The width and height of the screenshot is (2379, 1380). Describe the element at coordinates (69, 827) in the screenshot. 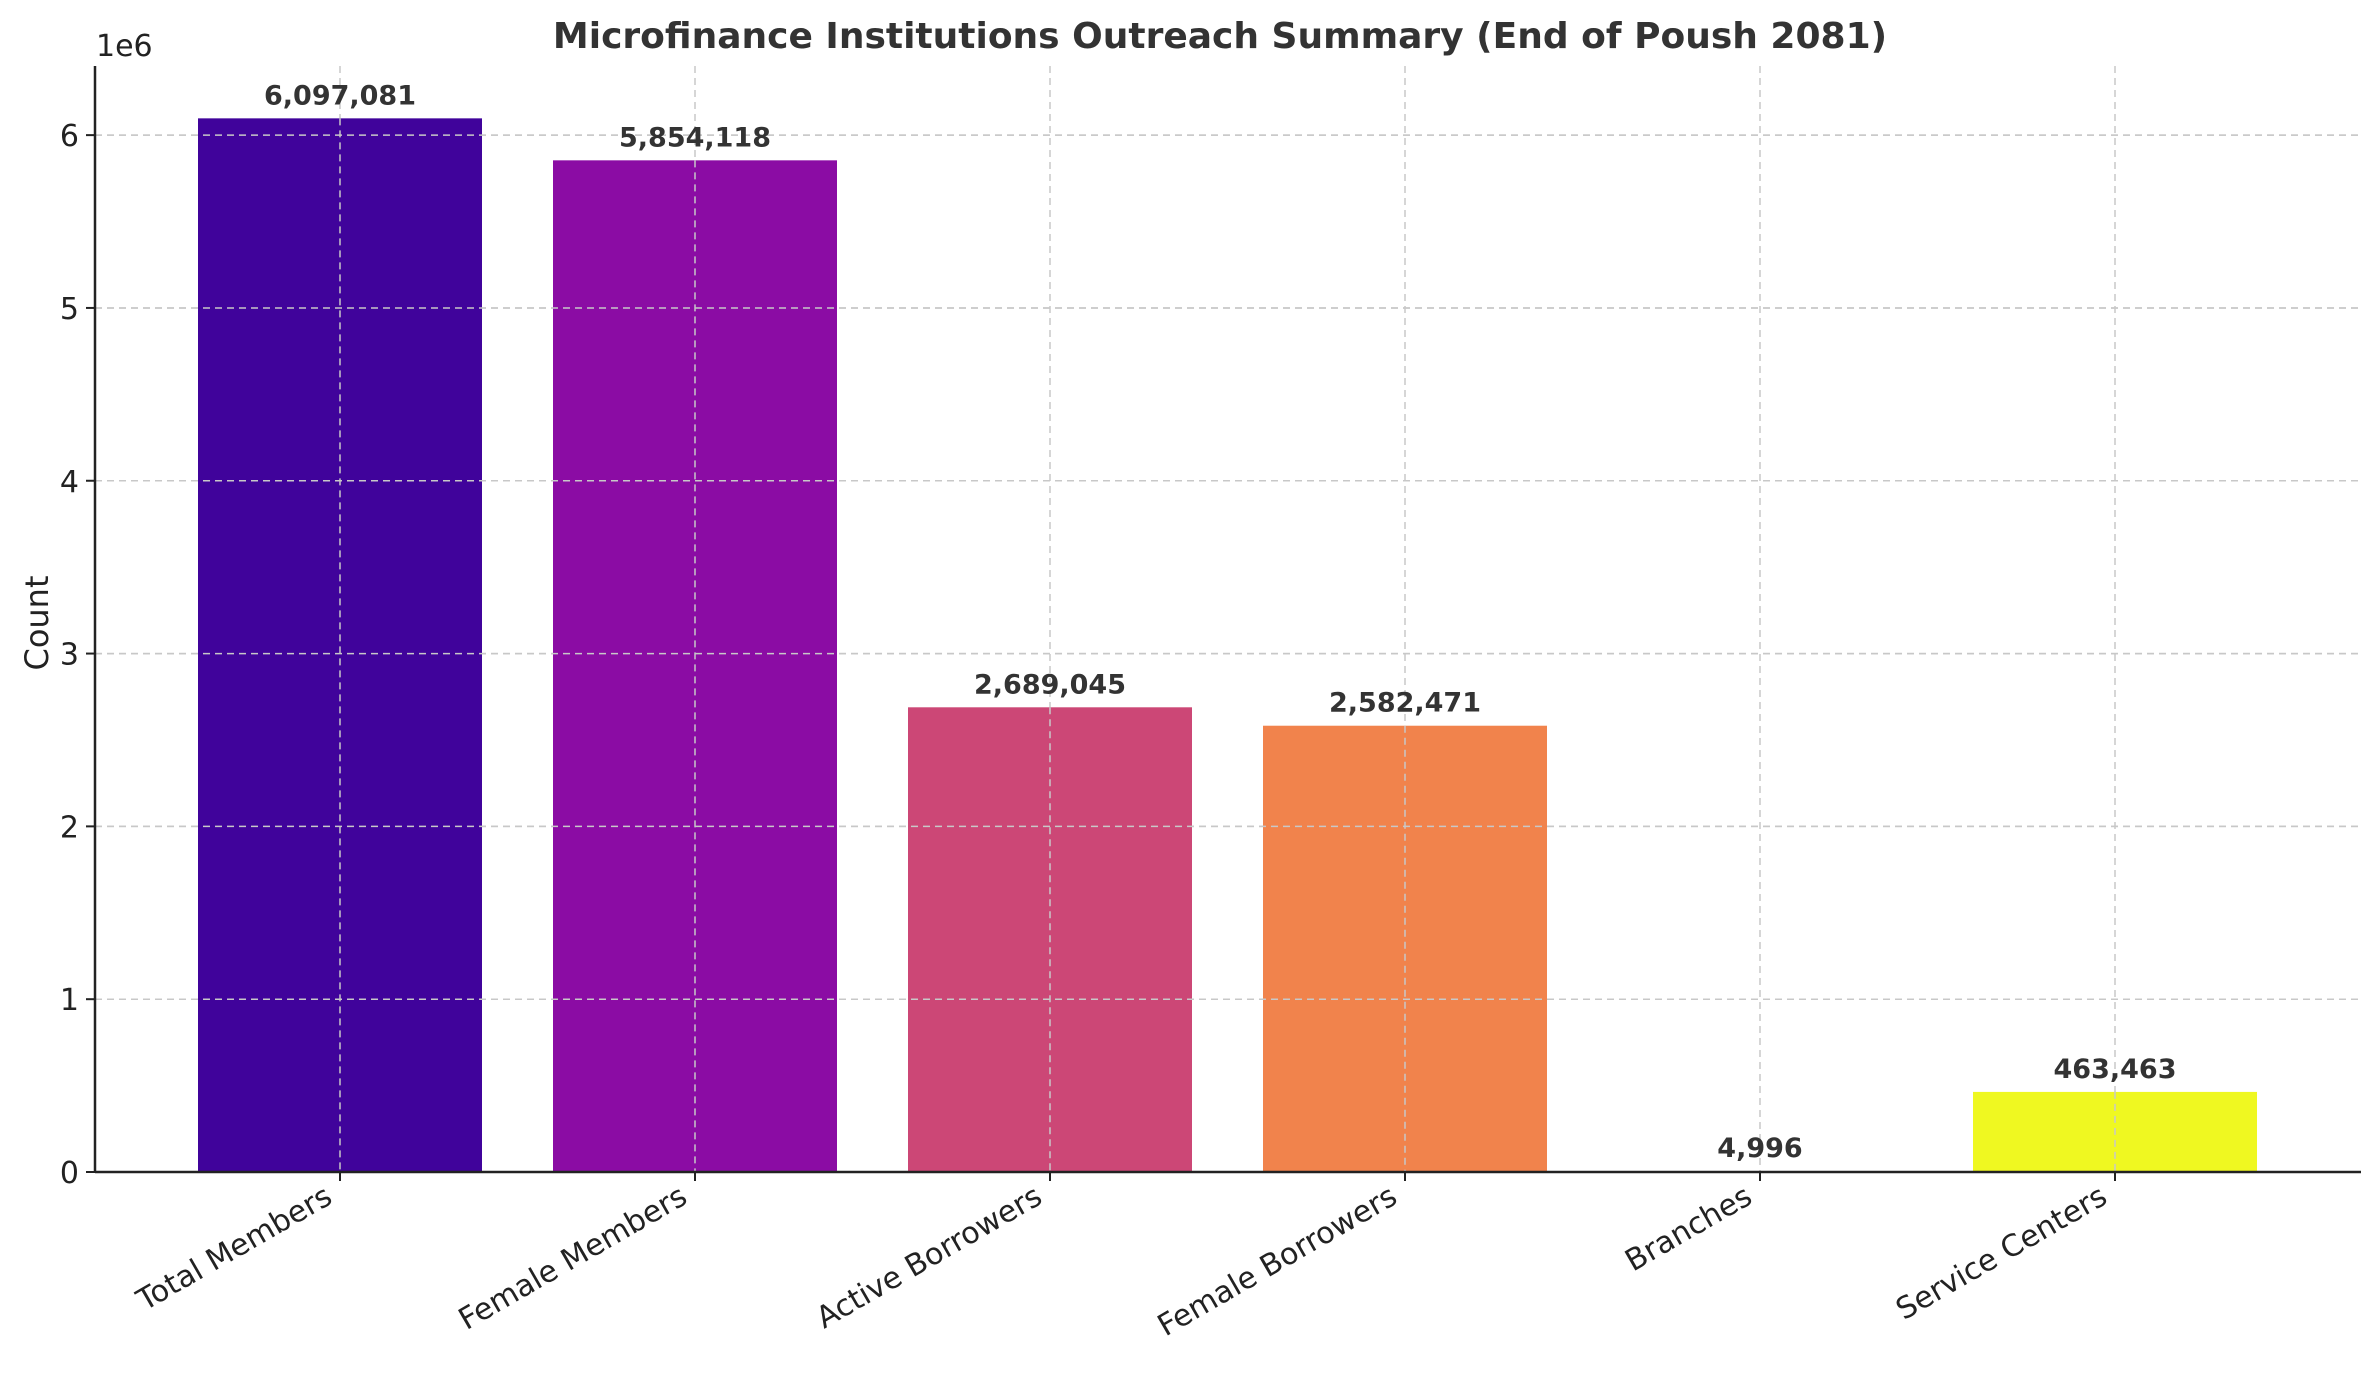

I see `y-tick-label: 2` at that location.